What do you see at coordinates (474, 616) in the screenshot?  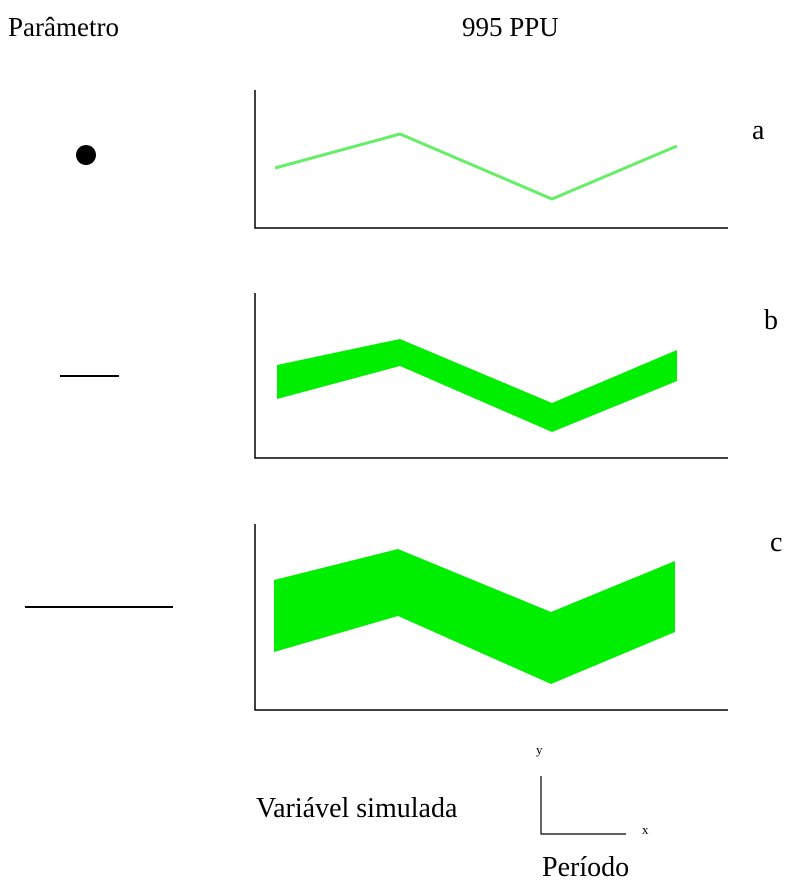 I see `panel-c-band` at bounding box center [474, 616].